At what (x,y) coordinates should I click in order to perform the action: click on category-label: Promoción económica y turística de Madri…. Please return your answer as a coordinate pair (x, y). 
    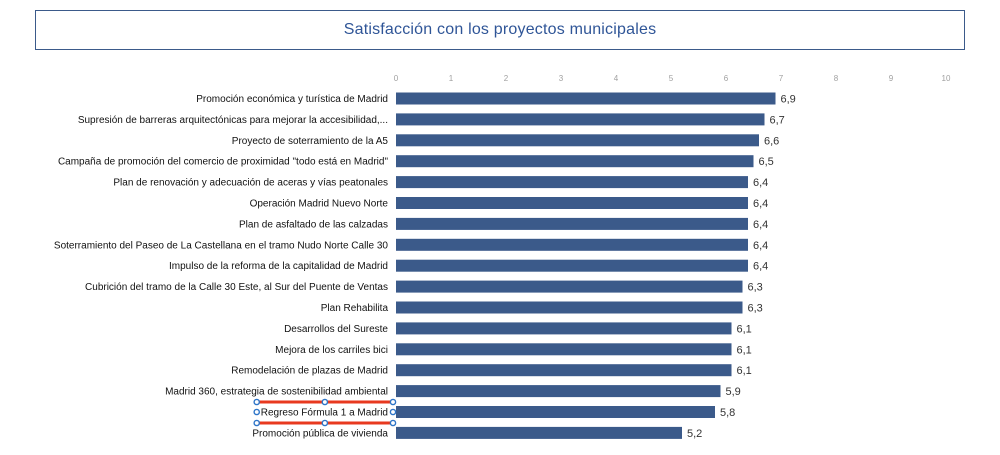
    Looking at the image, I should click on (292, 99).